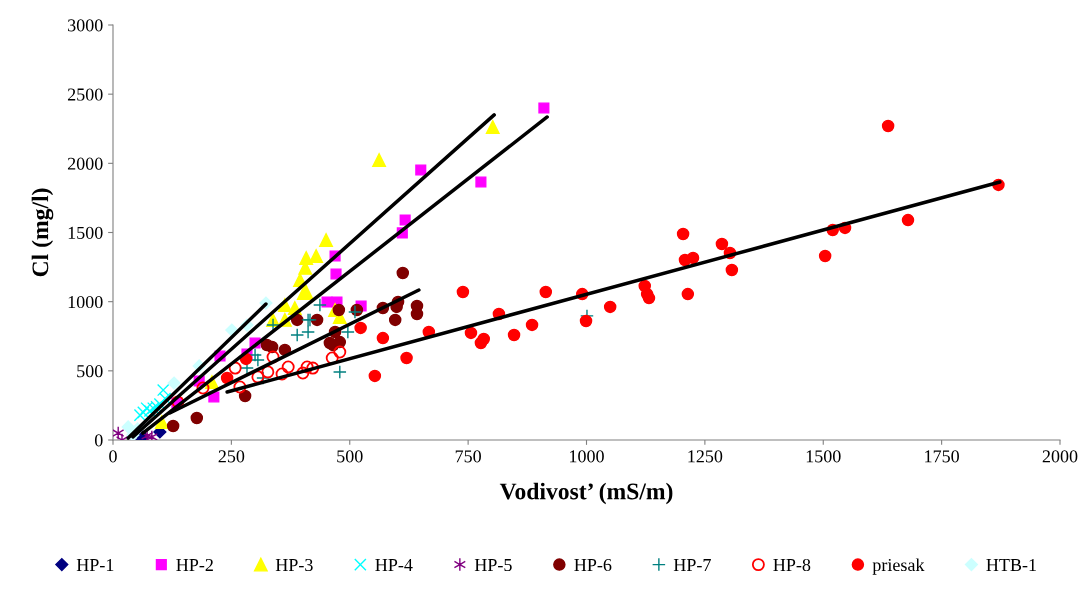  I want to click on legend-label: HTB-1, so click(1011, 564).